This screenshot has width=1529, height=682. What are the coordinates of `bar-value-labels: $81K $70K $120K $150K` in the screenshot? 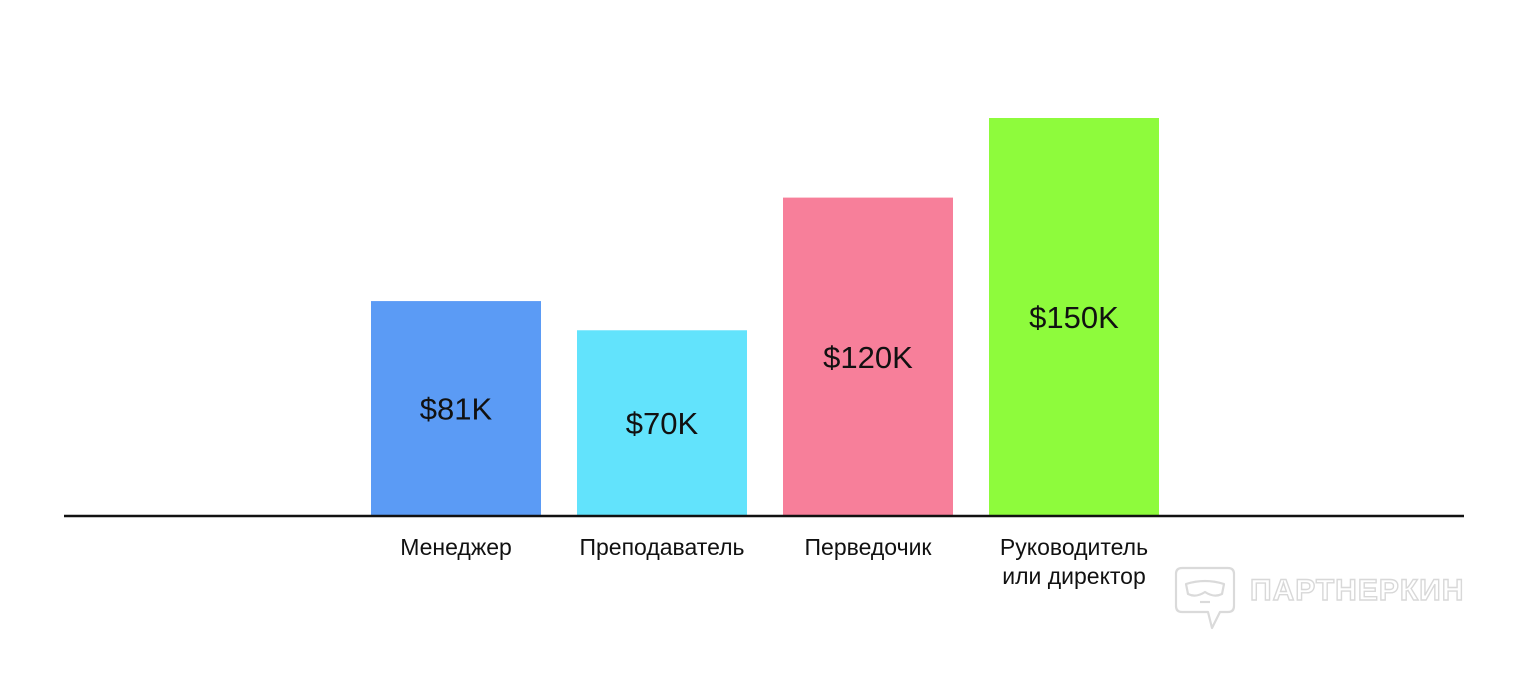 It's located at (769, 370).